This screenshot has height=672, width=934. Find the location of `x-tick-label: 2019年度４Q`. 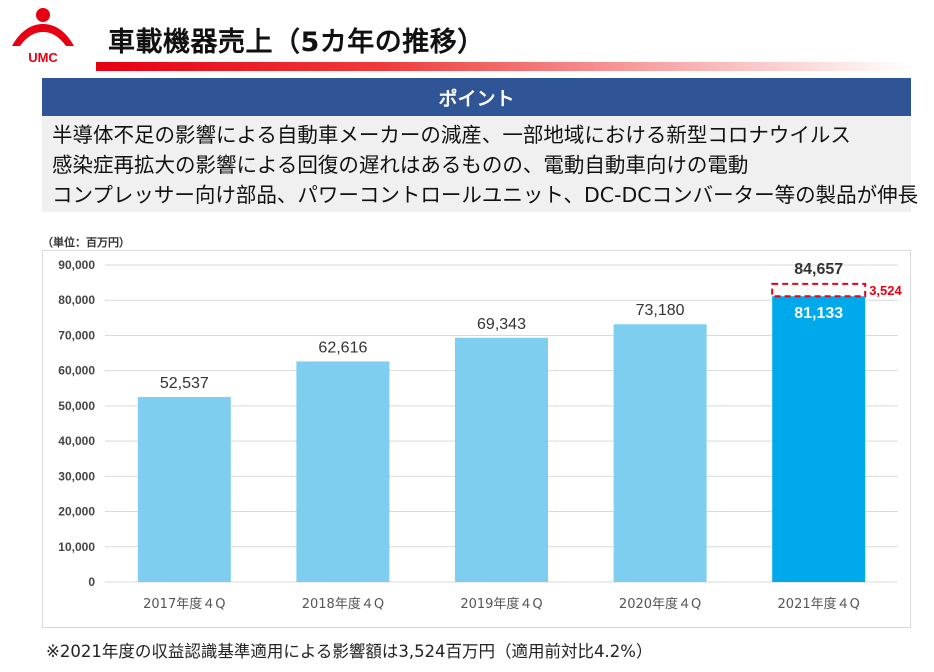

x-tick-label: 2019年度４Q is located at coordinates (501, 604).